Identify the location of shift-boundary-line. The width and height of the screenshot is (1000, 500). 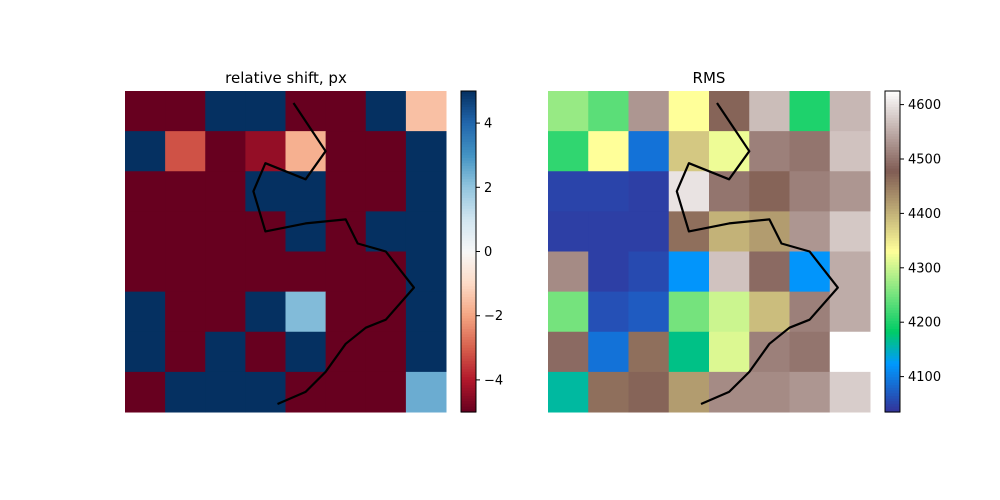
(333, 254).